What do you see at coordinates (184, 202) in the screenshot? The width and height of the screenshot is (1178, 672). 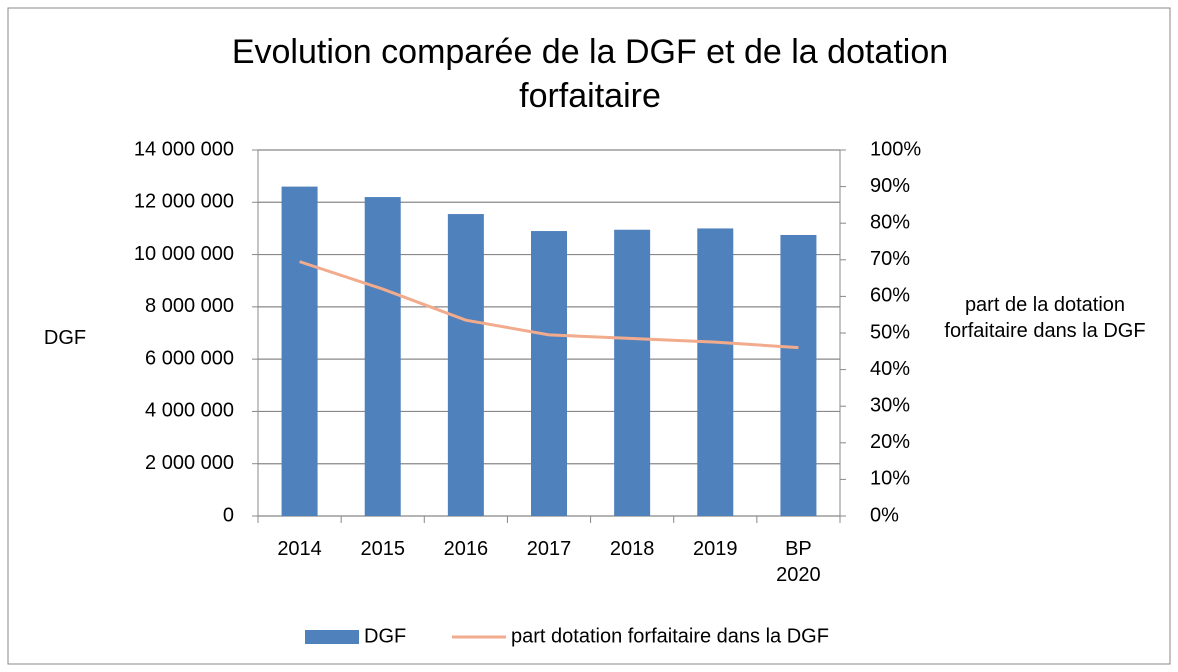 I see `y-tick-label: 12 000 000` at bounding box center [184, 202].